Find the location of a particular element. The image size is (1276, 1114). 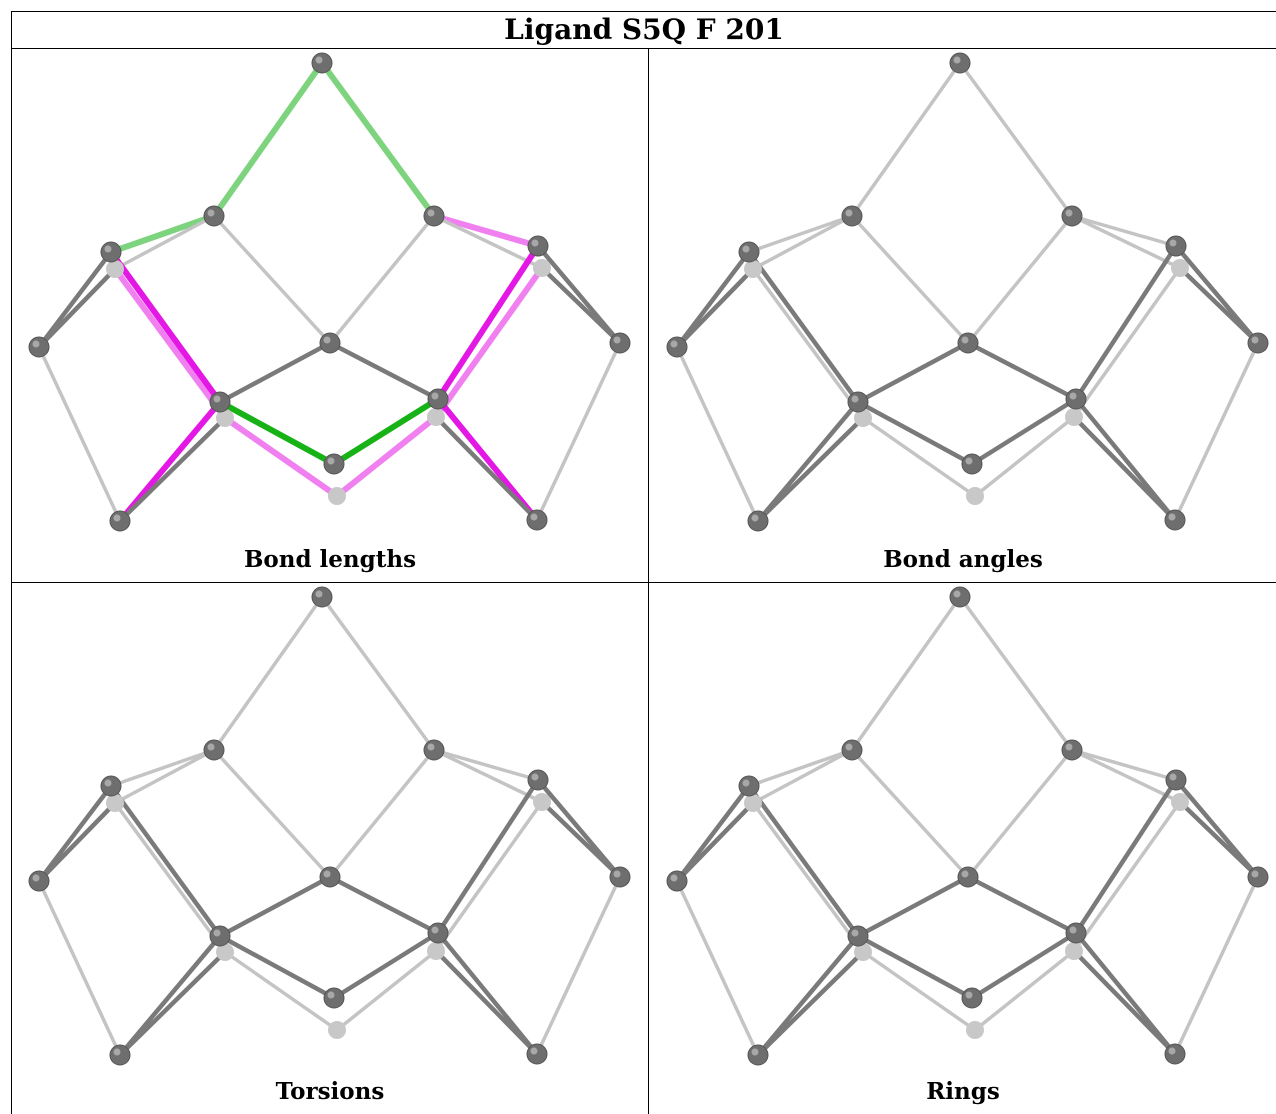

atom-ll is located at coordinates (758, 1055).